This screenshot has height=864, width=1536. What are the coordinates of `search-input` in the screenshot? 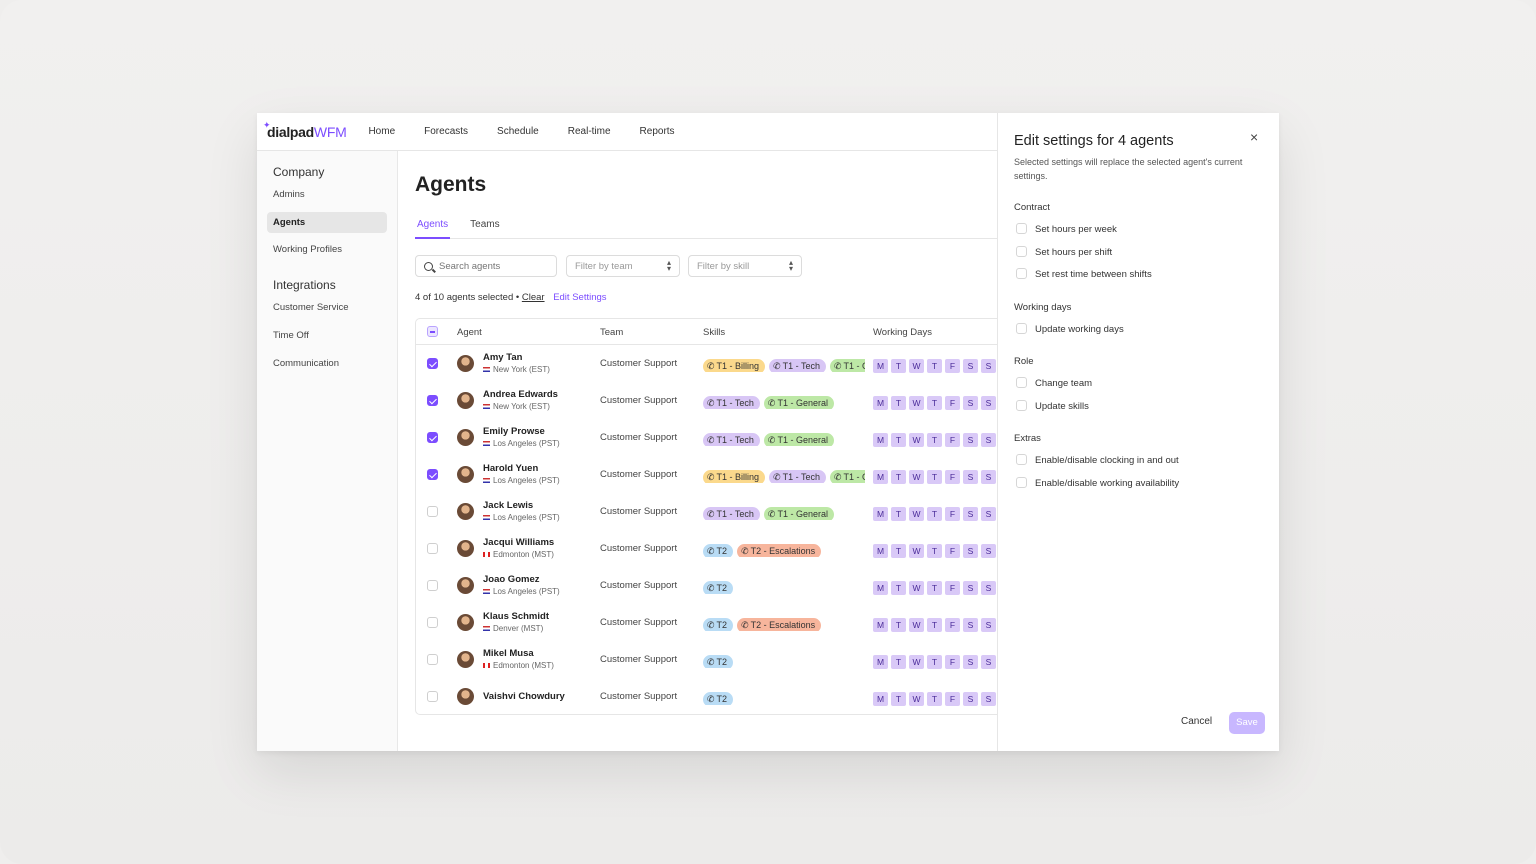 It's located at (494, 266).